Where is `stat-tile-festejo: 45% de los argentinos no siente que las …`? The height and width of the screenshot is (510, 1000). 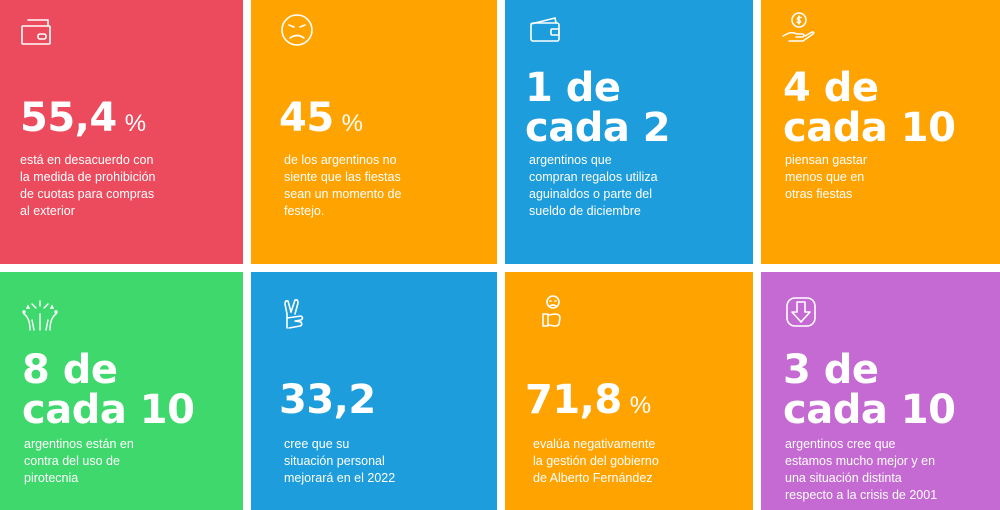 stat-tile-festejo: 45% de los argentinos no siente que las … is located at coordinates (374, 132).